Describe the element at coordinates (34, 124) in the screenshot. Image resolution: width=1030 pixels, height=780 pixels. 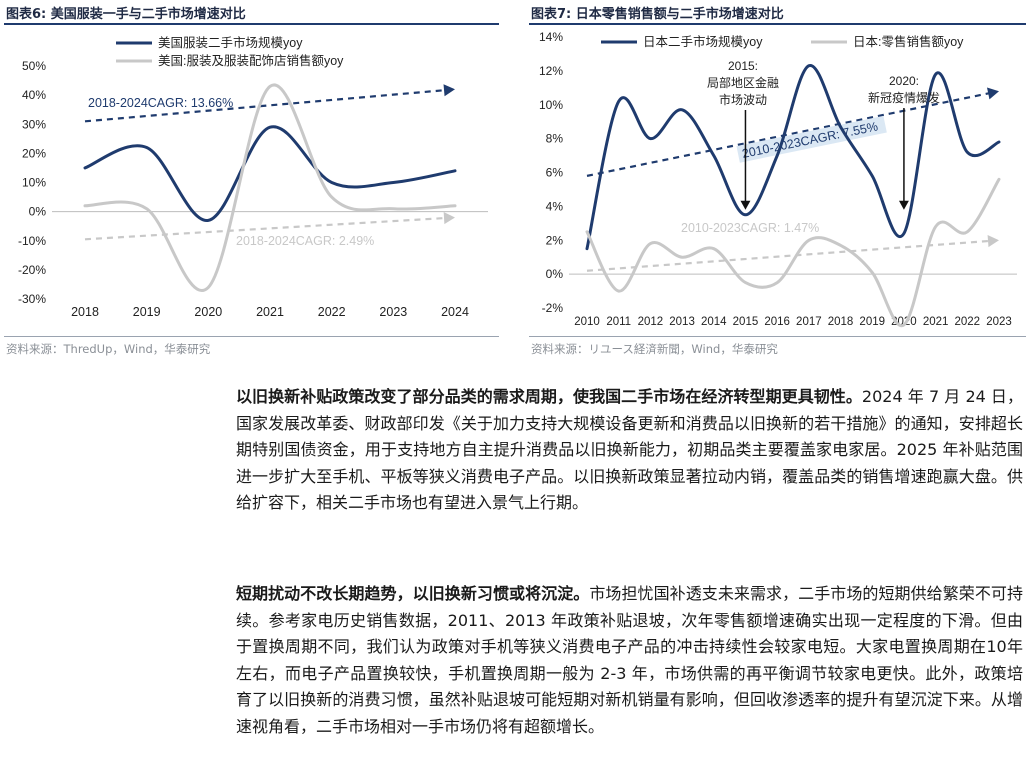
I see `y-tick-label: 30%` at that location.